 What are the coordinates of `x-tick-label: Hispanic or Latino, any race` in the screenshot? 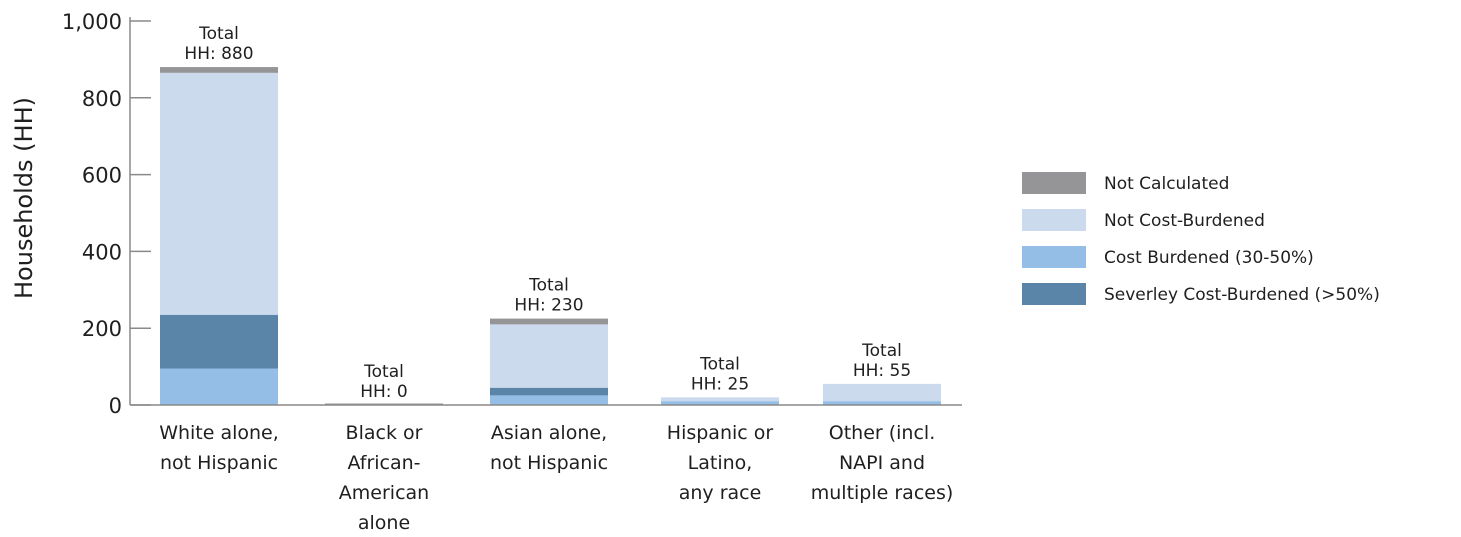 It's located at (720, 463).